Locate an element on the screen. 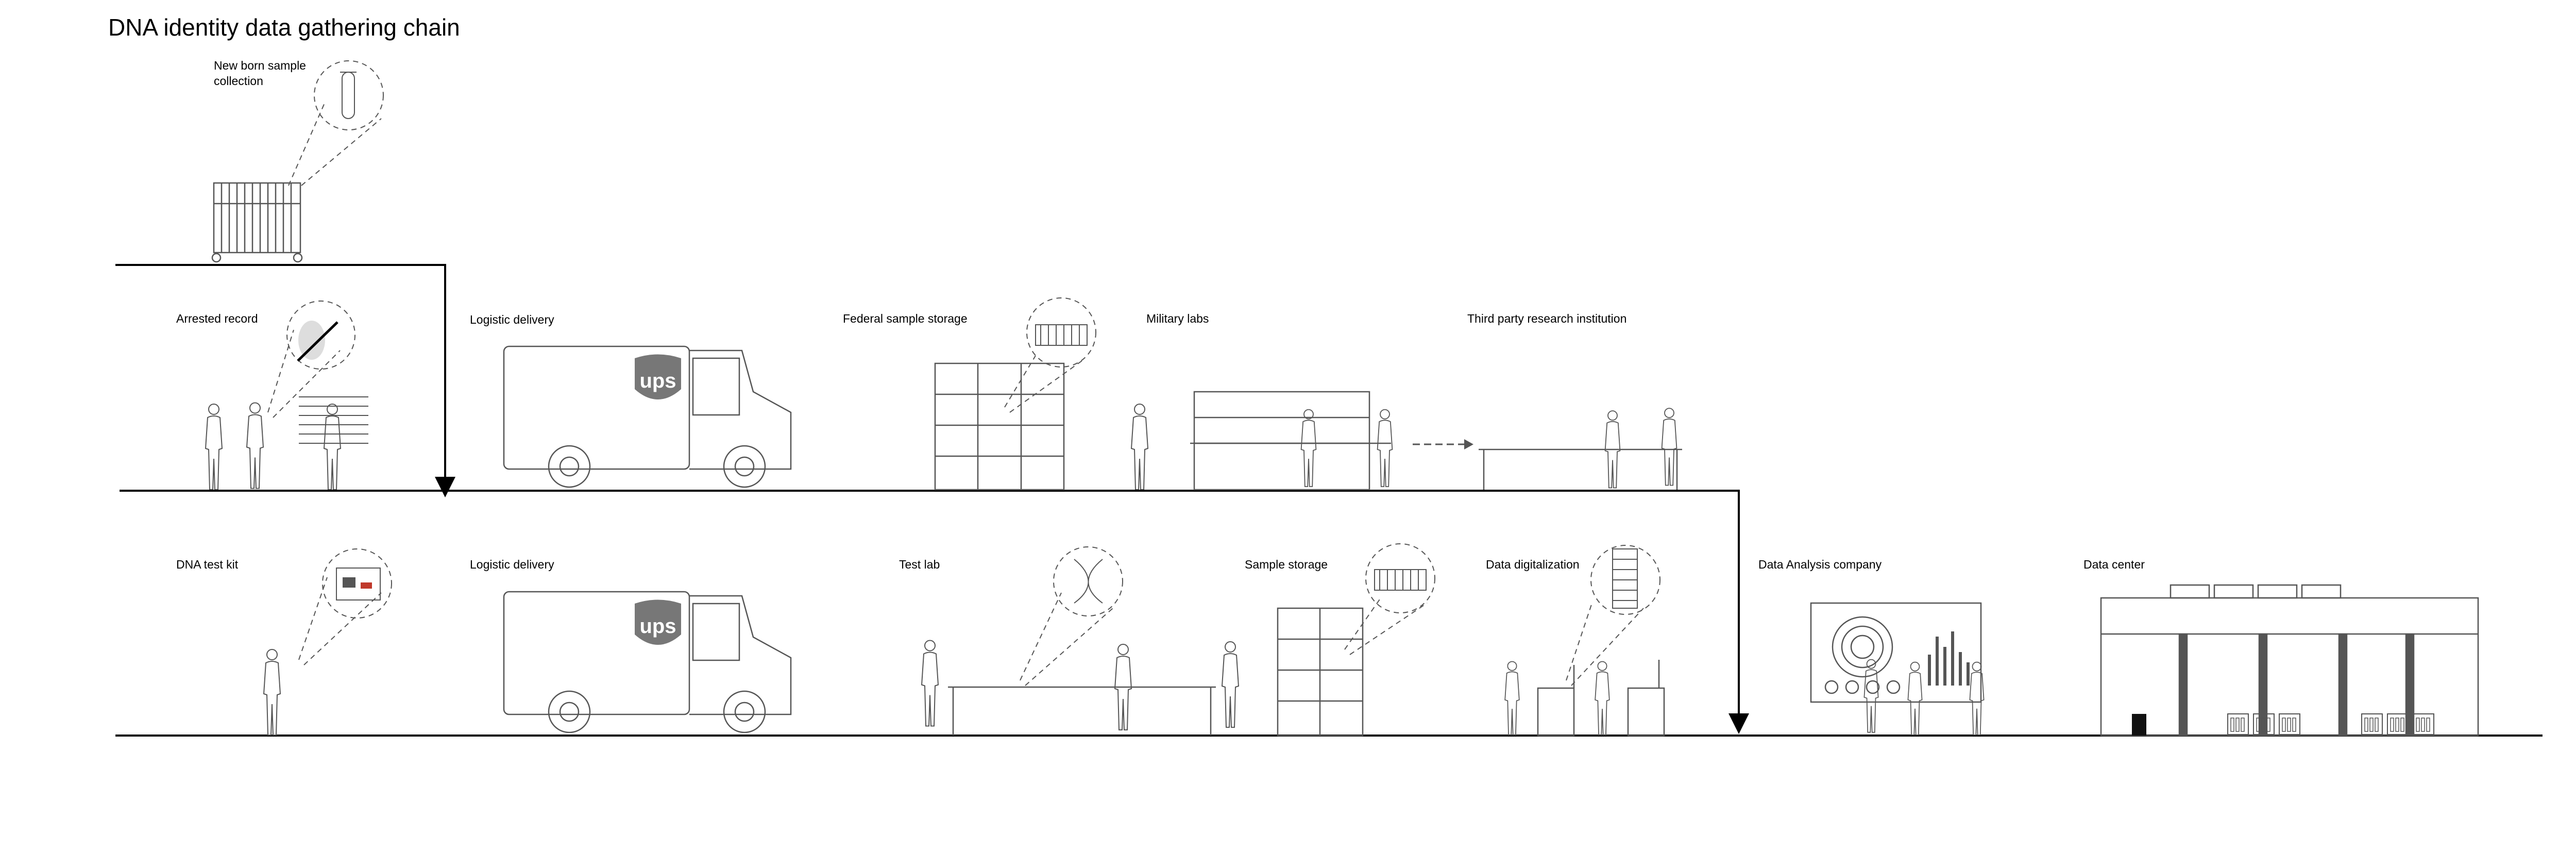  person-soldier is located at coordinates (1139, 447).